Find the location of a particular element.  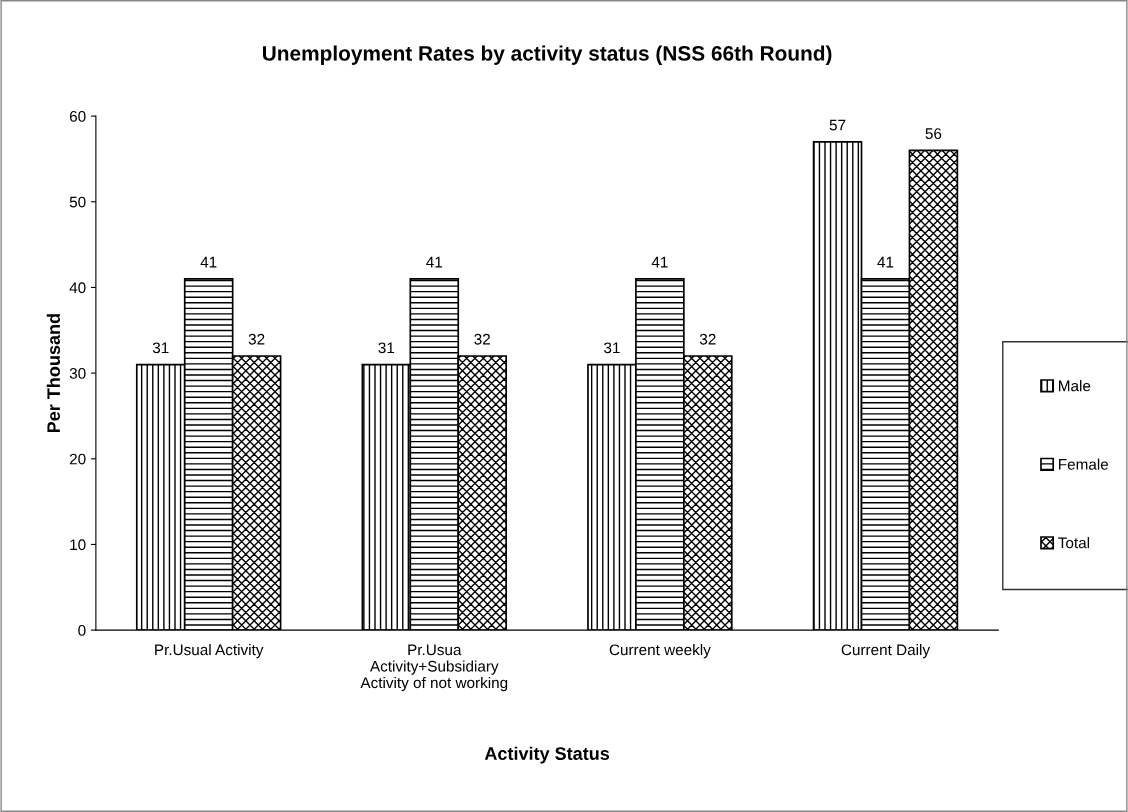

legend-label: Male is located at coordinates (1075, 386).